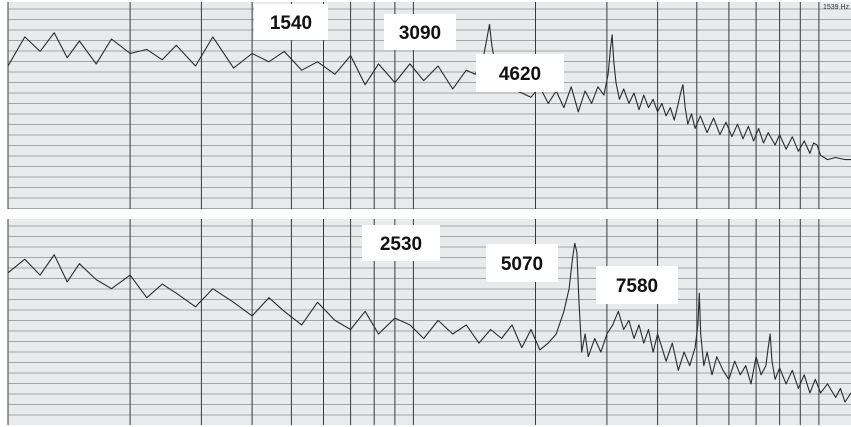 The height and width of the screenshot is (427, 851). I want to click on peak-label-text: 5070, so click(522, 264).